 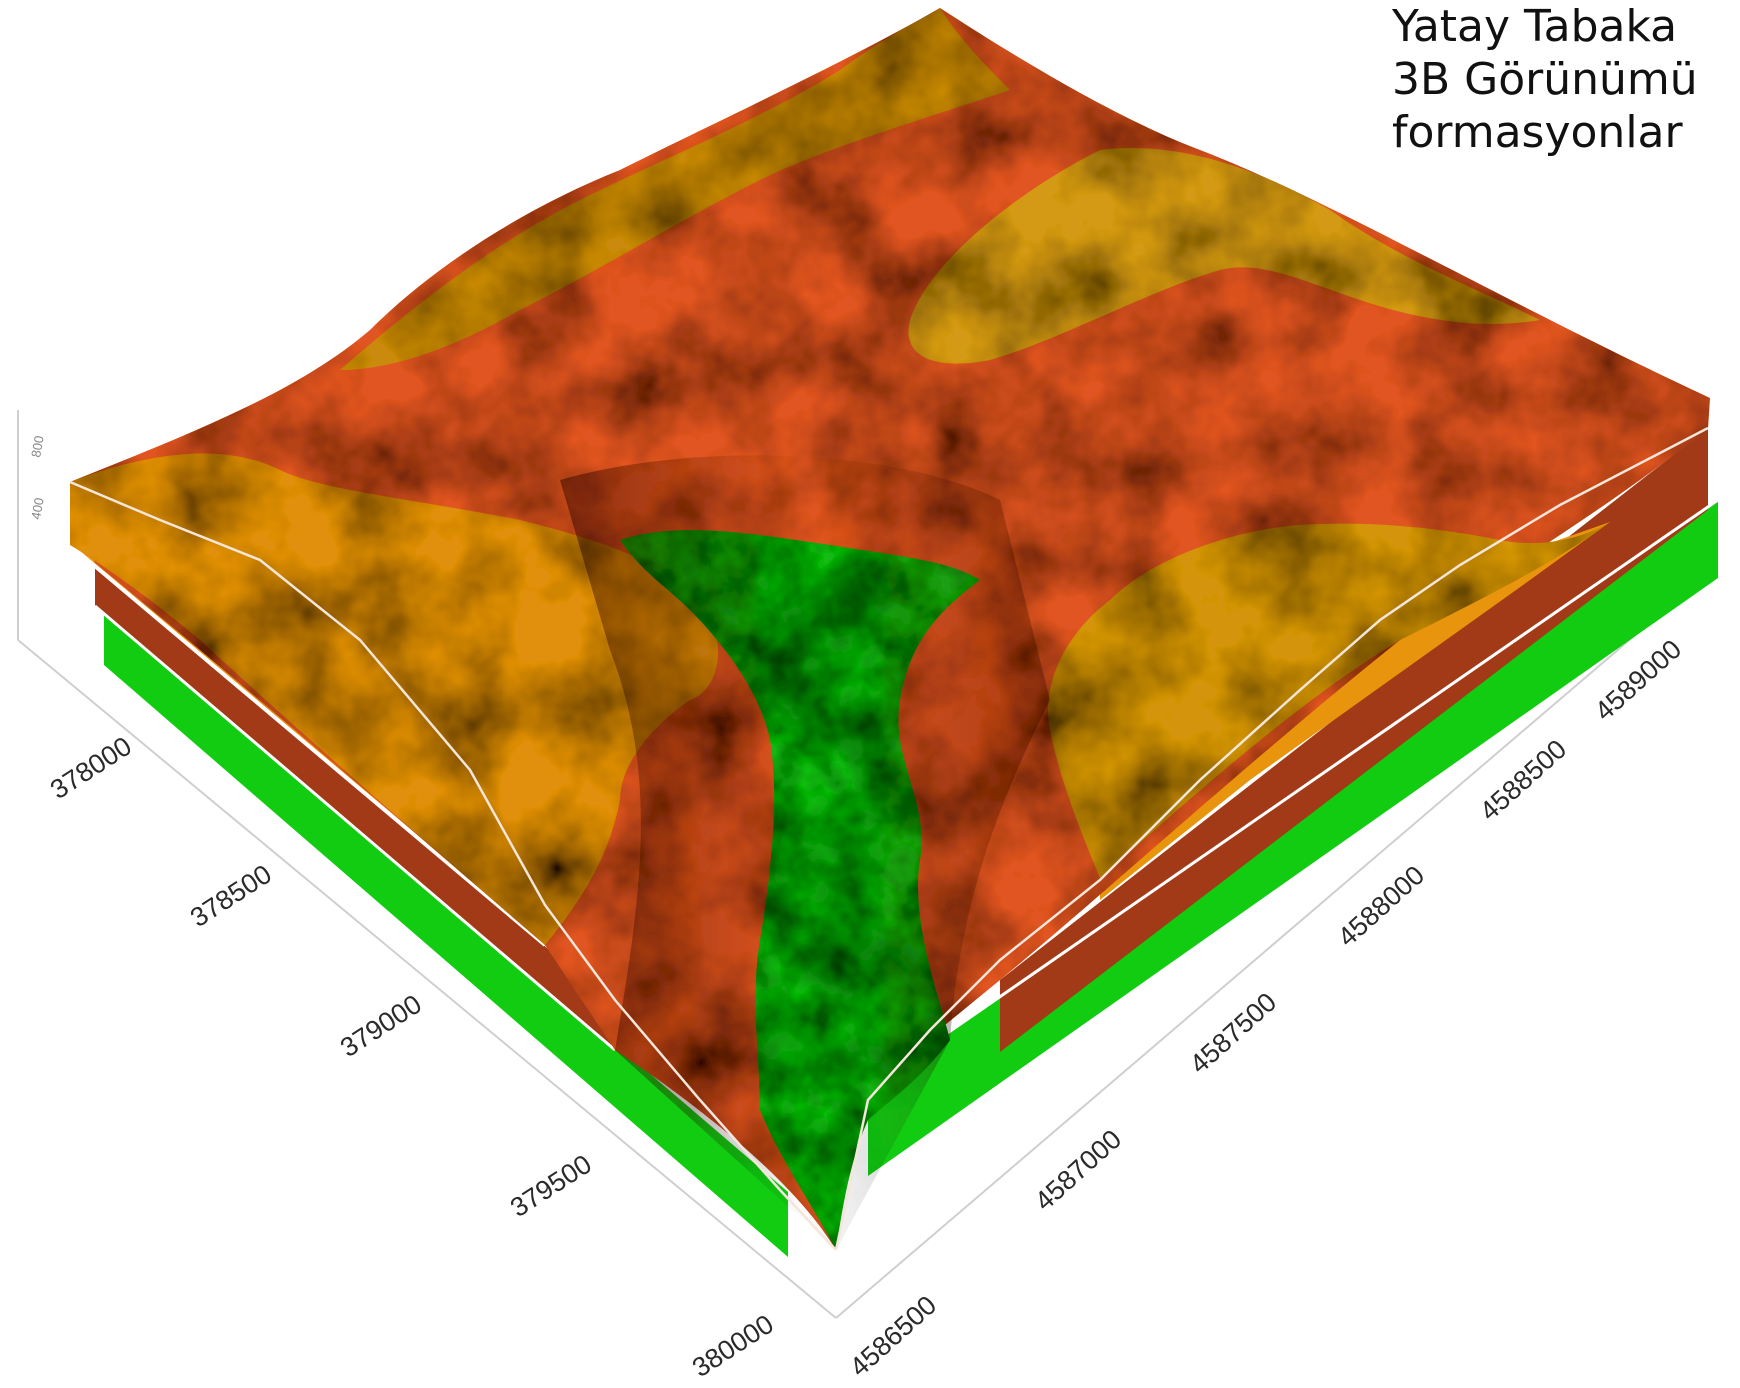 I want to click on orange-formation-west, so click(x=394, y=699).